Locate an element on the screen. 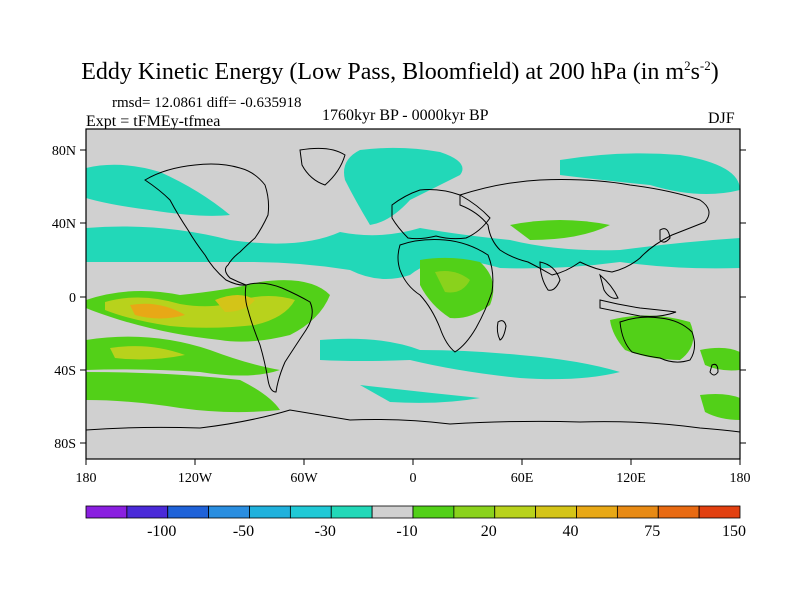  period-label: 1760kyr BP - 0000kyr BP is located at coordinates (405, 115).